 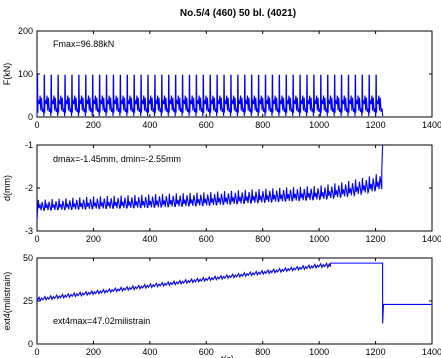 What do you see at coordinates (227, 356) in the screenshot?
I see `x-axis-label: t(s)` at bounding box center [227, 356].